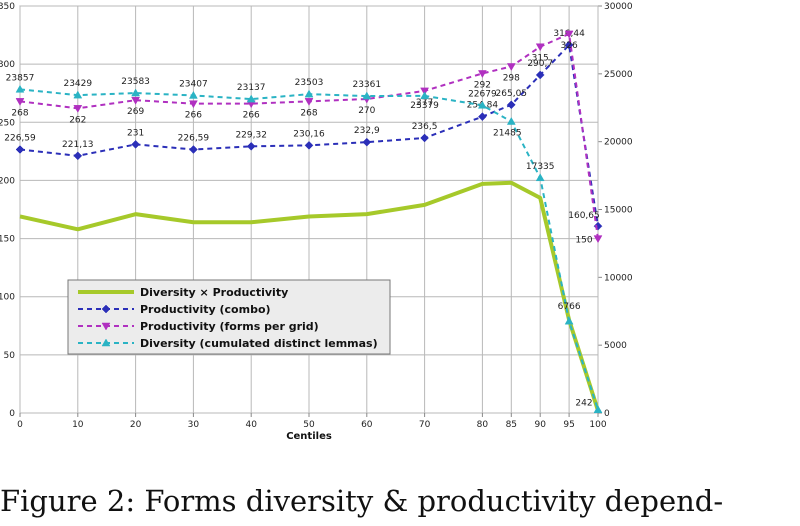 Image resolution: width=800 pixels, height=526 pixels. Describe the element at coordinates (482, 94) in the screenshot. I see `data-label: 22679` at that location.